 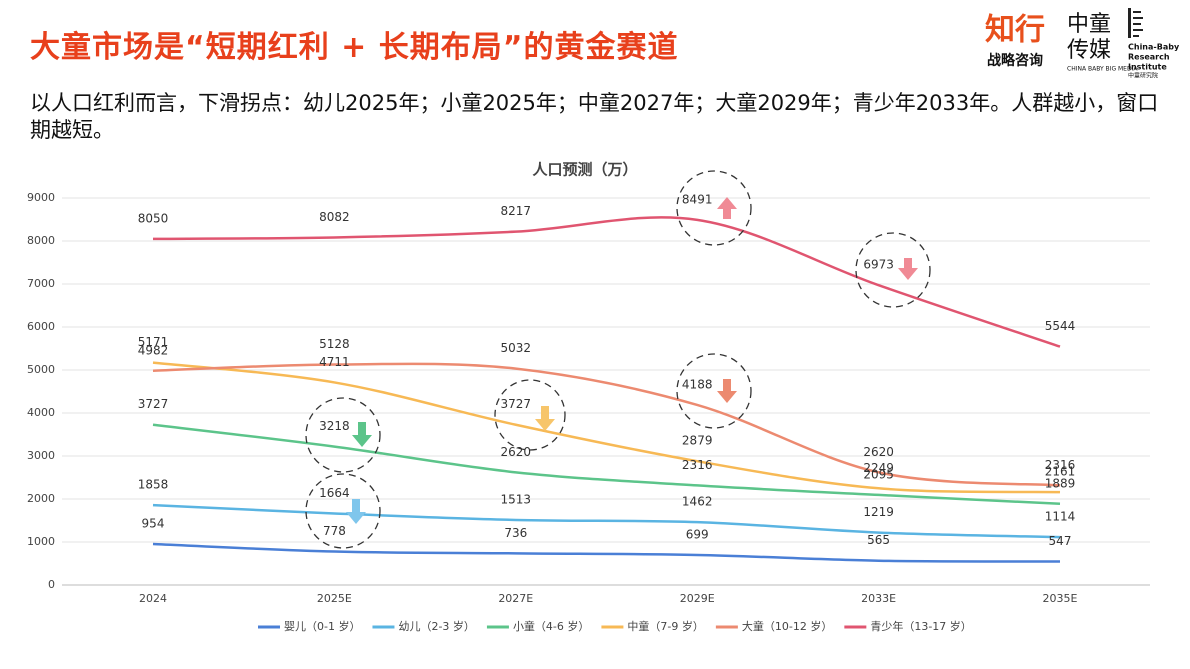 I want to click on y-tick-label: 2000, so click(x=41, y=498).